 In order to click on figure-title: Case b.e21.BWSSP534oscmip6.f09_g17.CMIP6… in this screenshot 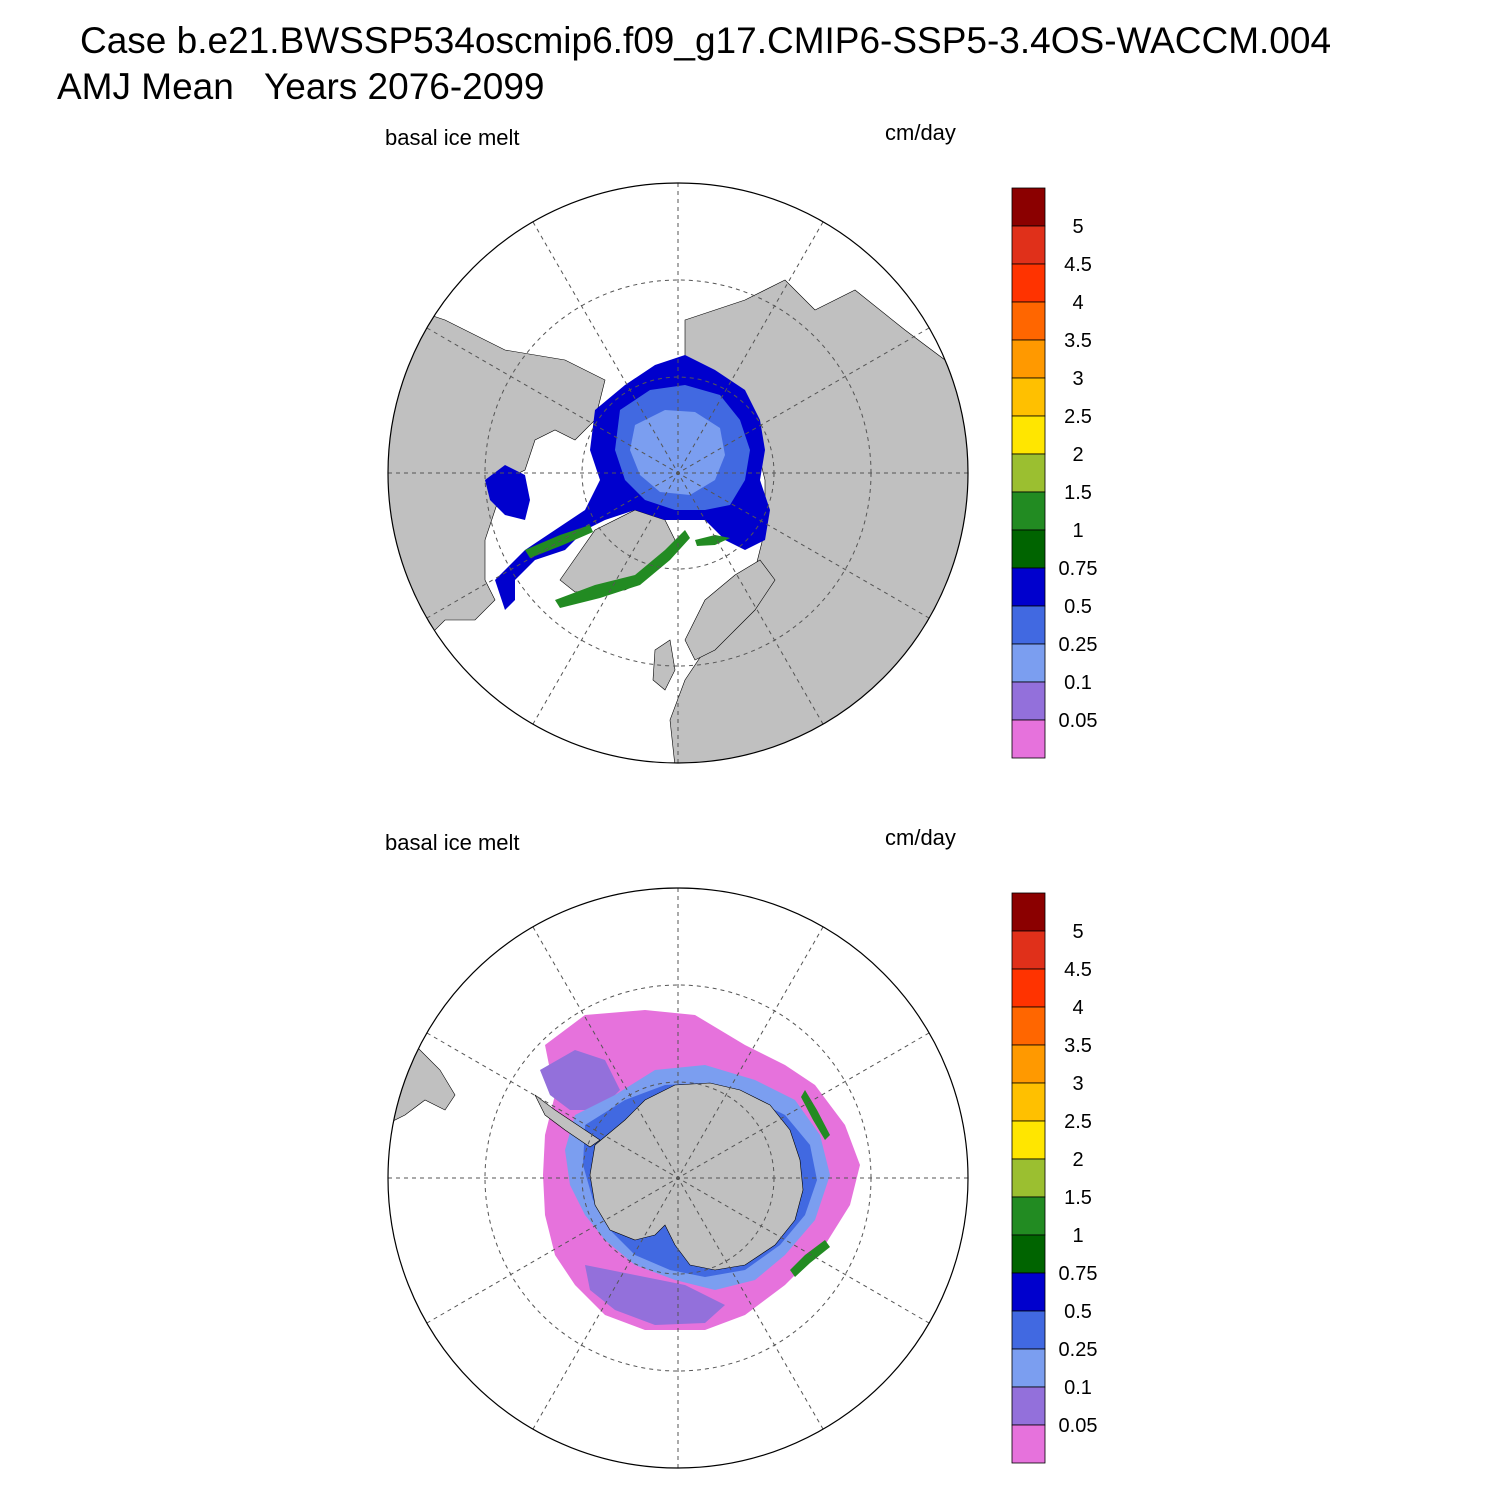, I will do `click(706, 40)`.